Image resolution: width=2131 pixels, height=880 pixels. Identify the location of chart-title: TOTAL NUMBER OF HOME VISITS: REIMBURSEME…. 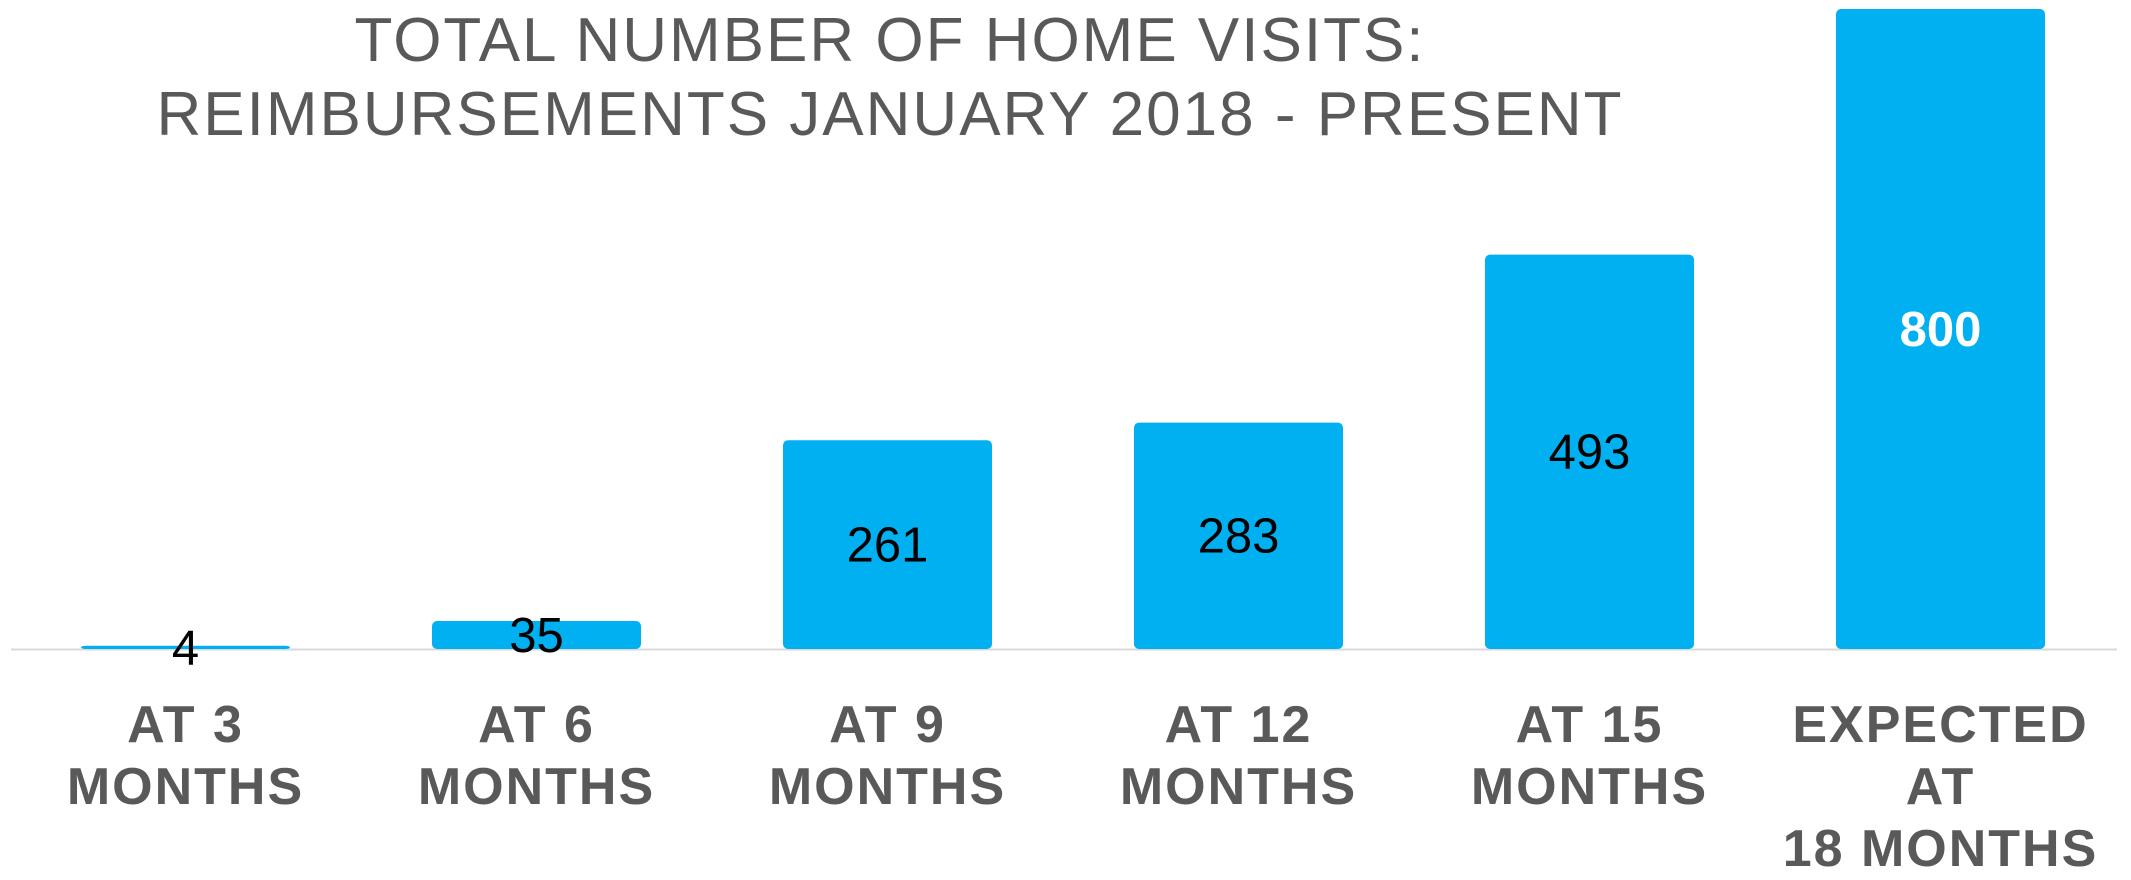
(890, 77).